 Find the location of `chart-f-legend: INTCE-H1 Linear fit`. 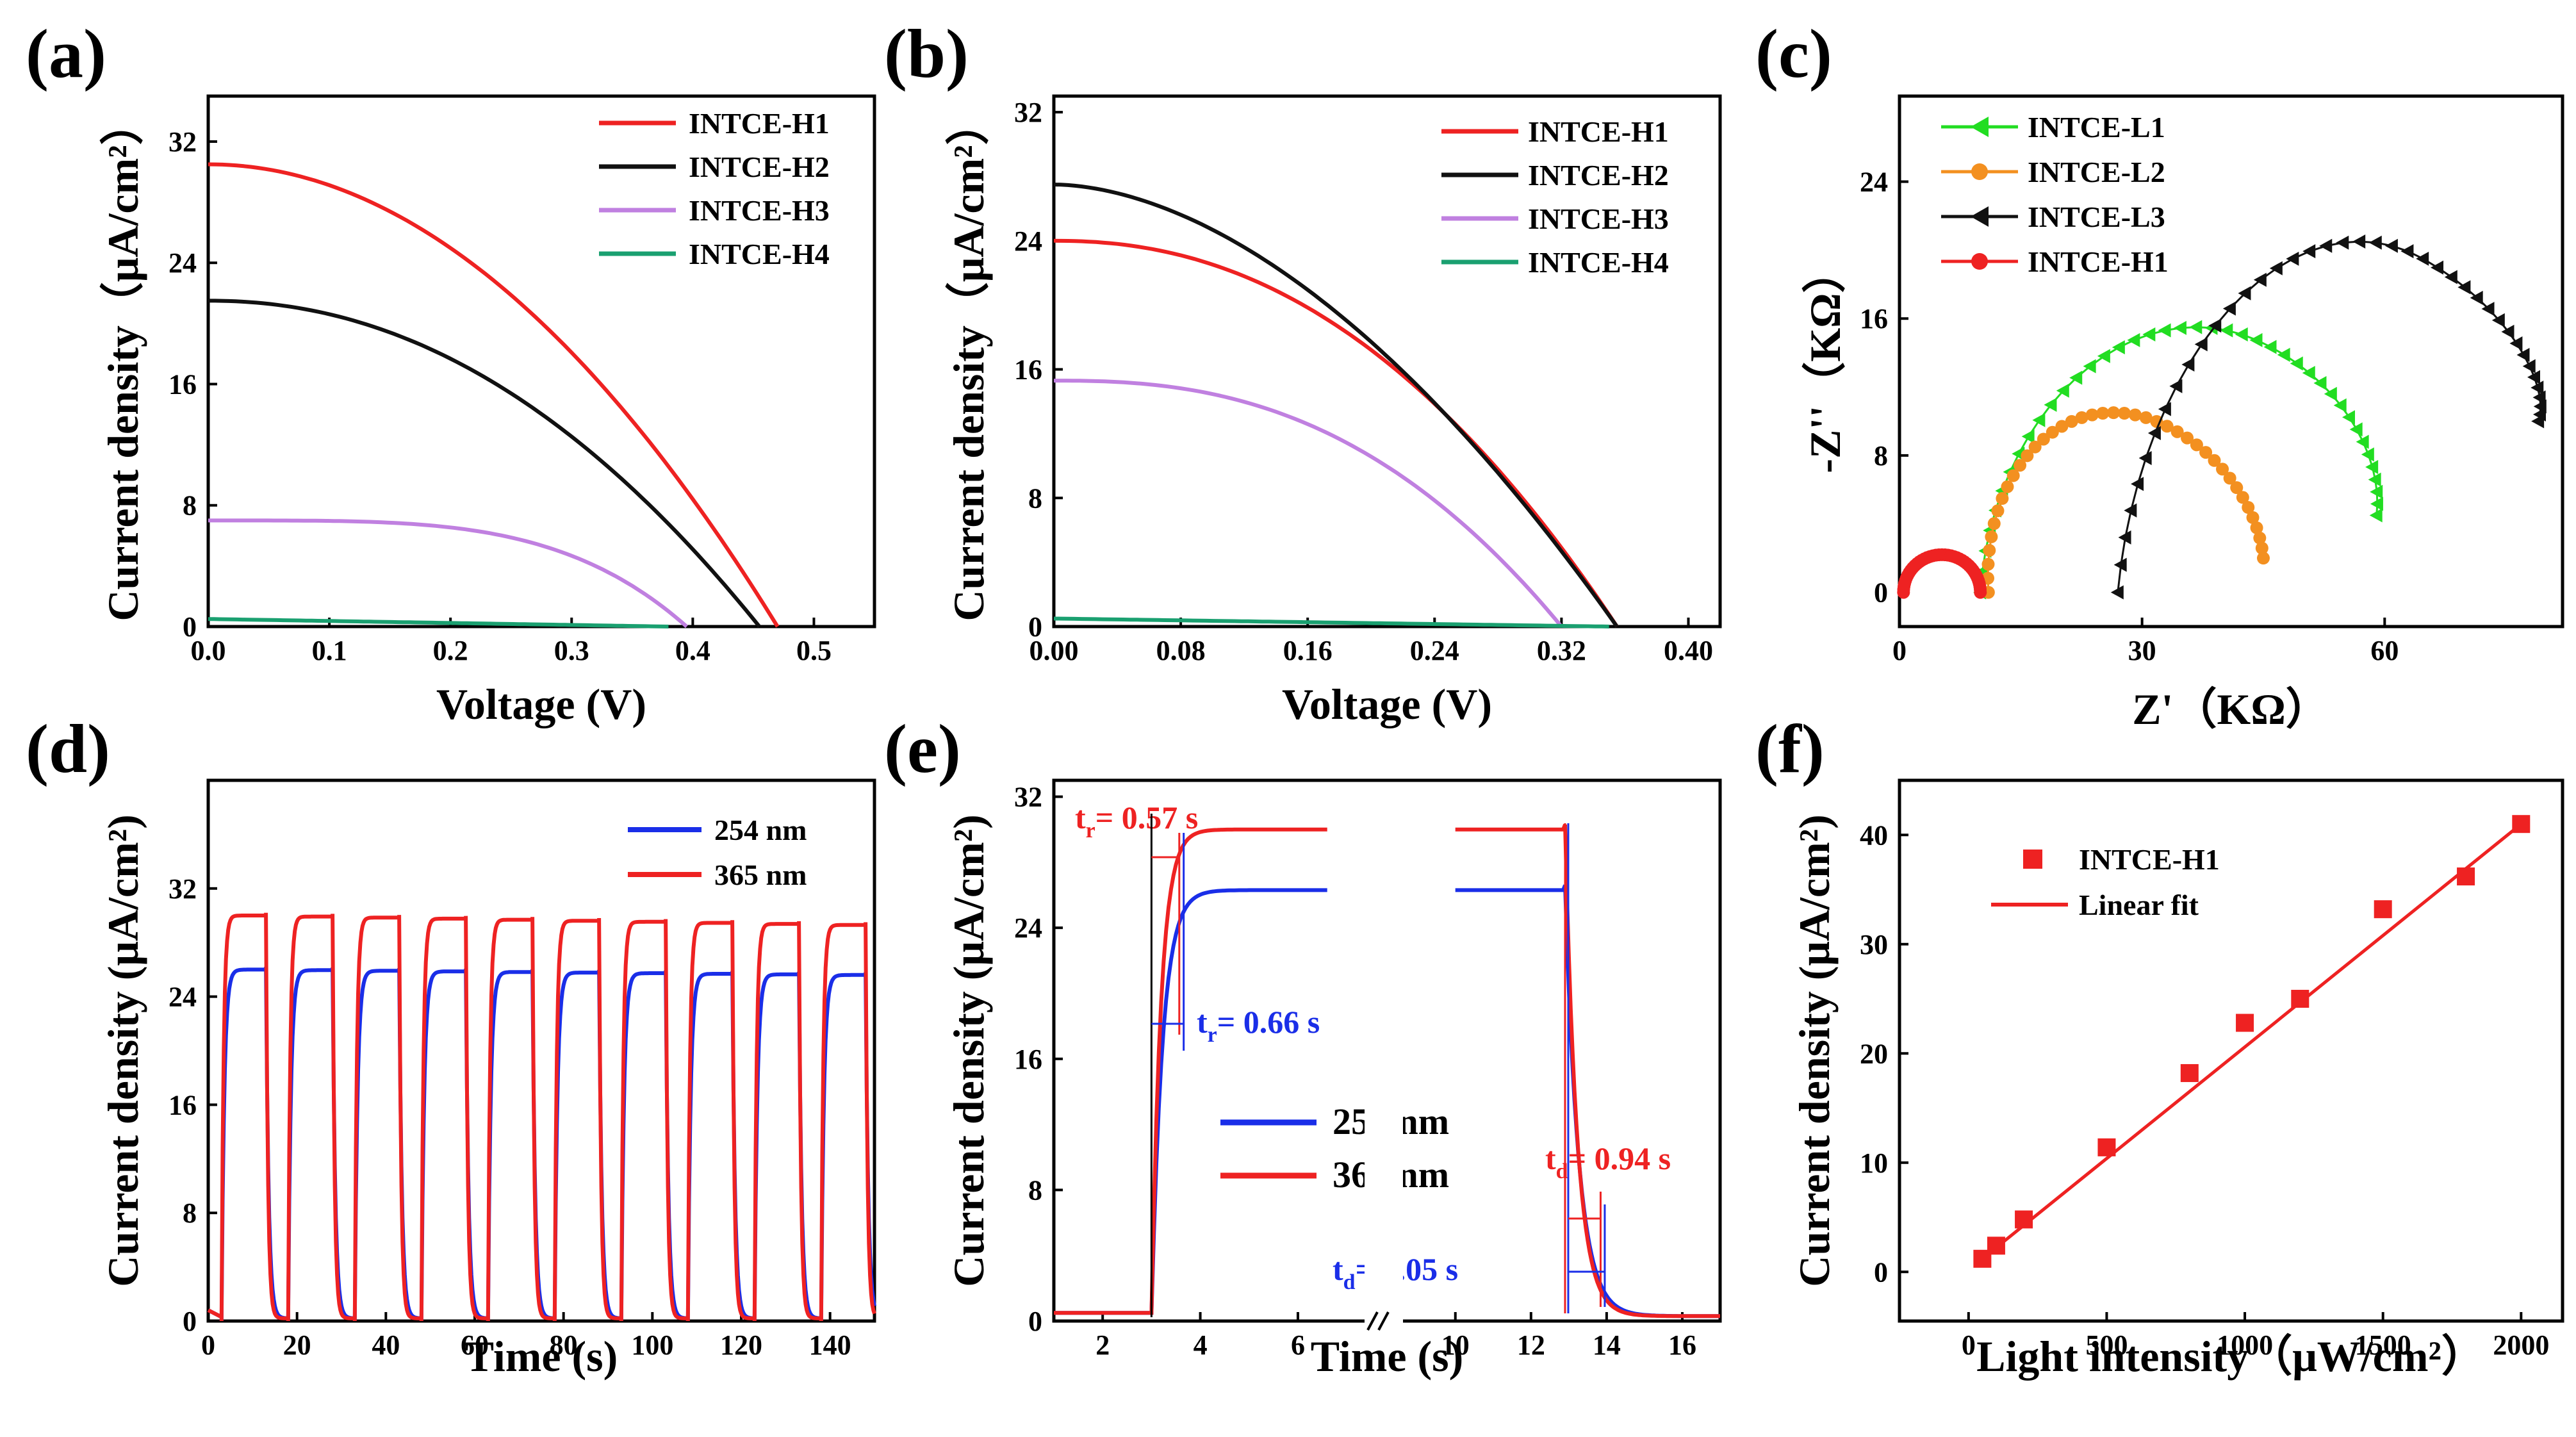

chart-f-legend: INTCE-H1 Linear fit is located at coordinates (2105, 882).